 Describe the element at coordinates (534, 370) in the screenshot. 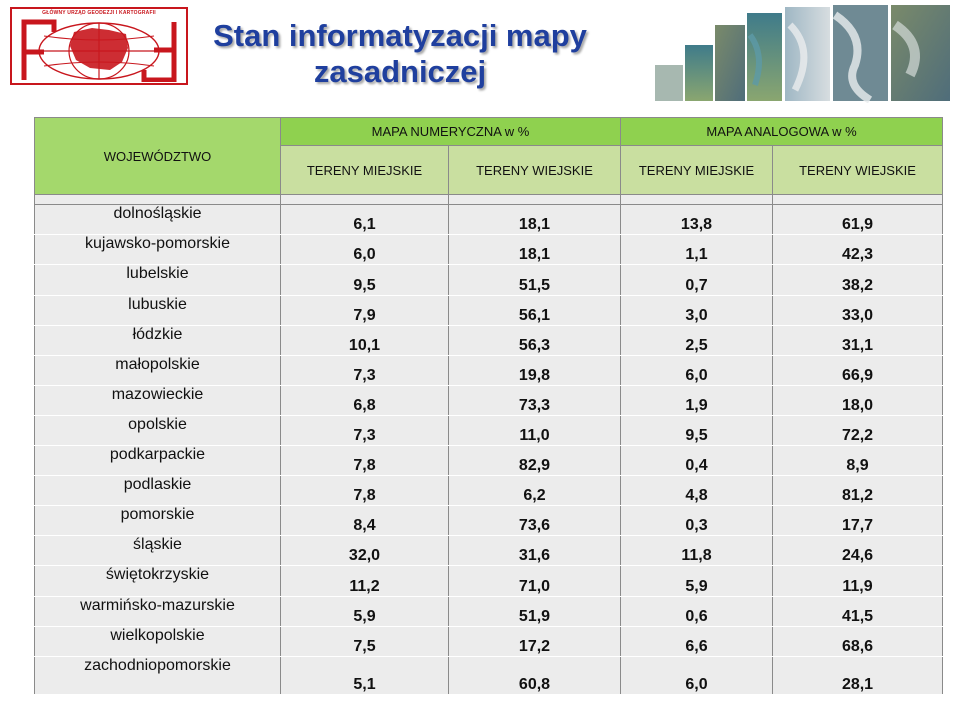

I see `value-cell: 19,8` at that location.